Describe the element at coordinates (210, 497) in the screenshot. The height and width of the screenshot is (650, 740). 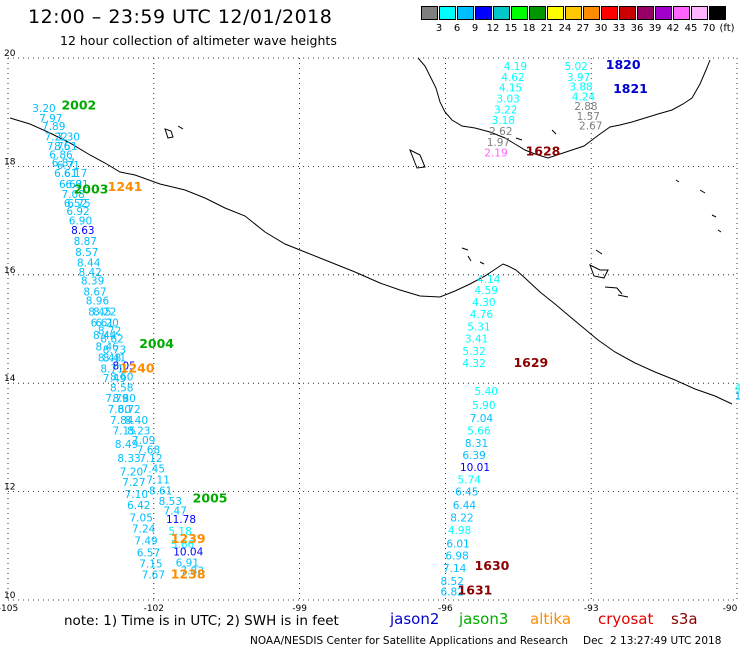
I see `track-time-label: 2005` at that location.